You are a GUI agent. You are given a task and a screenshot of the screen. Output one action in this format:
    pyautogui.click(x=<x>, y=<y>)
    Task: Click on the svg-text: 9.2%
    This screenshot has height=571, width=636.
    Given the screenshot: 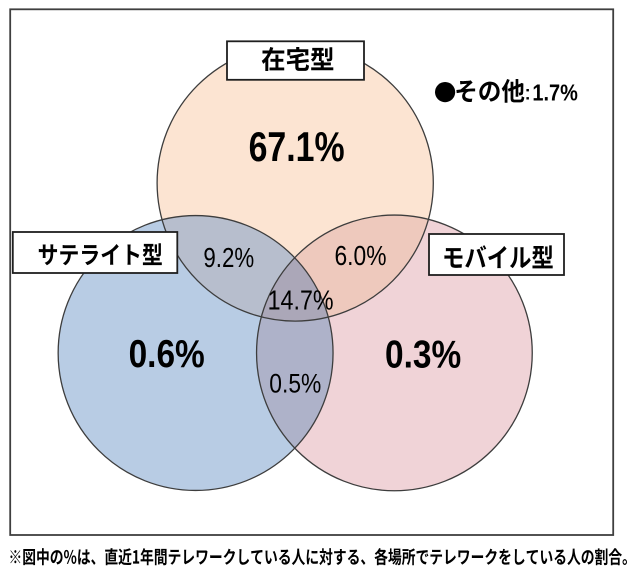 What is the action you would take?
    pyautogui.click(x=228, y=257)
    